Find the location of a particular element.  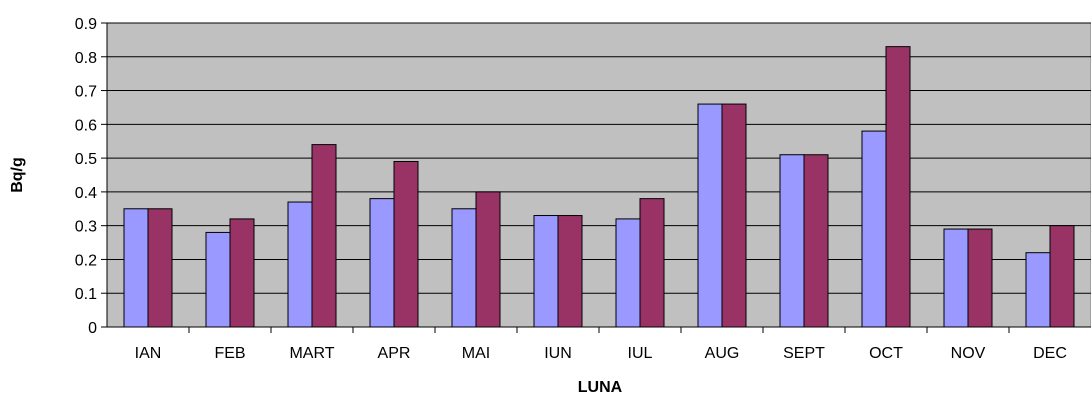

y-tick-label: 0.5 is located at coordinates (86, 159).